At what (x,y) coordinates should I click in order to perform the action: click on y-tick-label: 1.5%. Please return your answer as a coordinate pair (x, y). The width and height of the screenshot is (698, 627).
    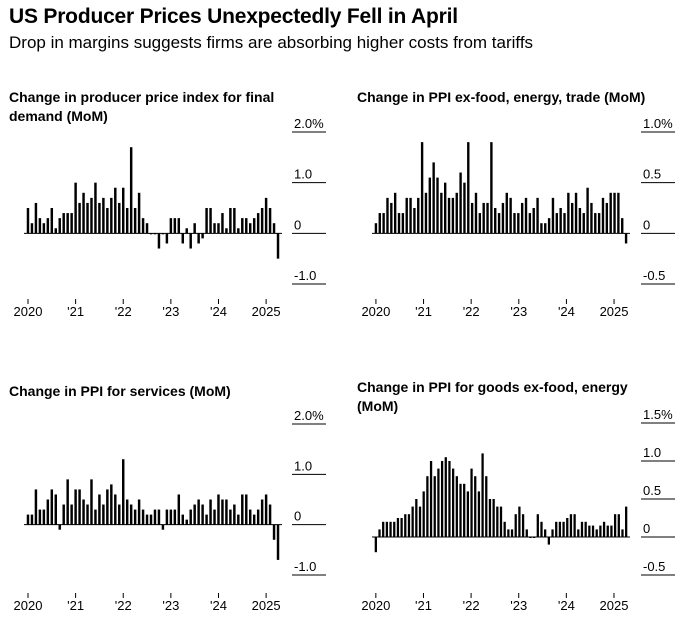
    Looking at the image, I should click on (658, 414).